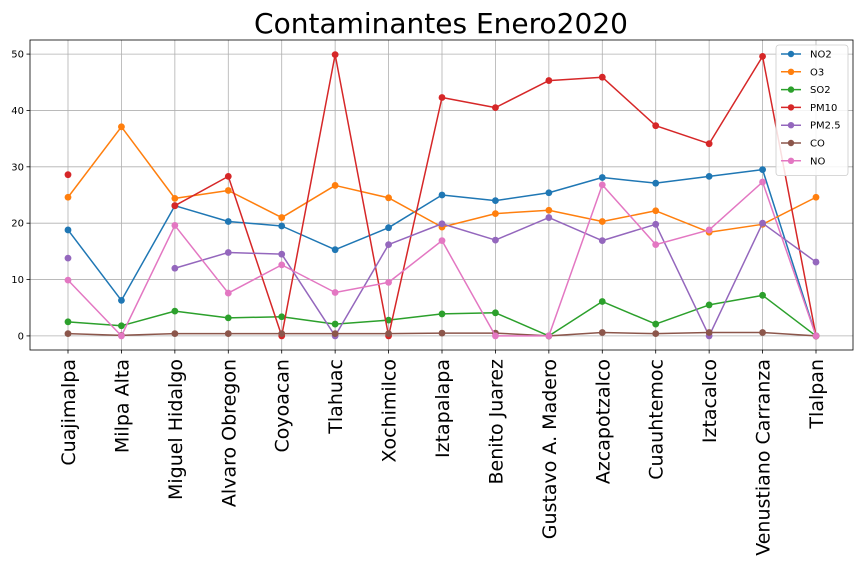 Image resolution: width=864 pixels, height=576 pixels. What do you see at coordinates (17, 224) in the screenshot?
I see `y-tick-label: 20` at bounding box center [17, 224].